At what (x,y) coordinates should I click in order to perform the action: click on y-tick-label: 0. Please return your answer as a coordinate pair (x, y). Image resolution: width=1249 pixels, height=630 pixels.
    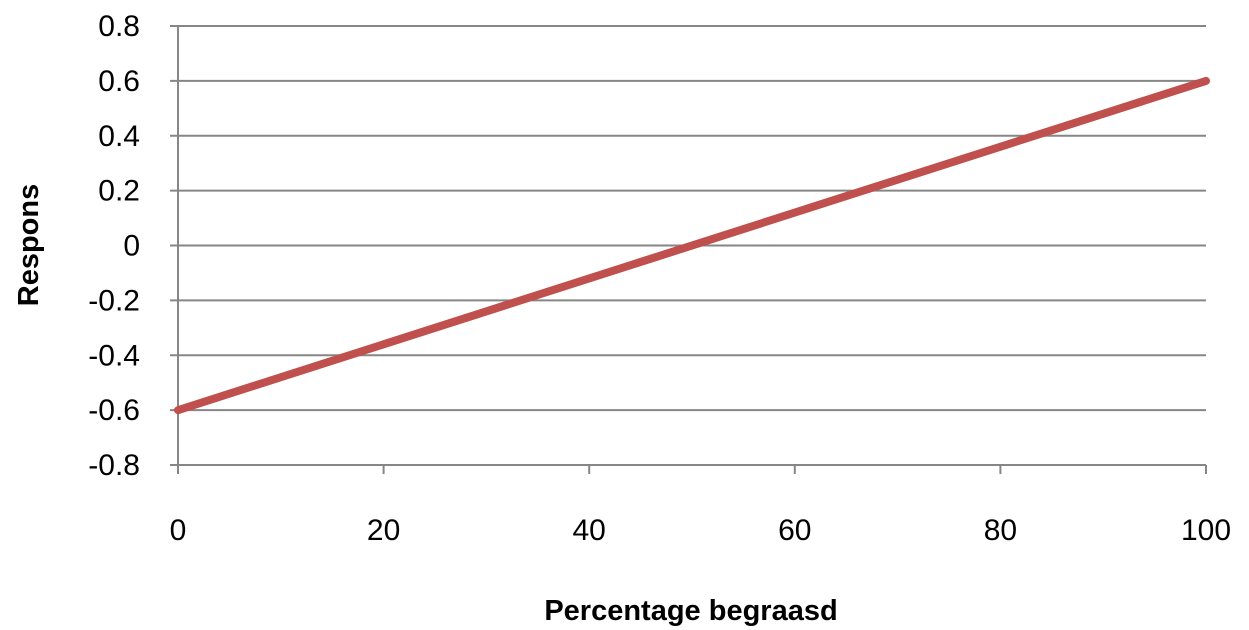
    Looking at the image, I should click on (131, 246).